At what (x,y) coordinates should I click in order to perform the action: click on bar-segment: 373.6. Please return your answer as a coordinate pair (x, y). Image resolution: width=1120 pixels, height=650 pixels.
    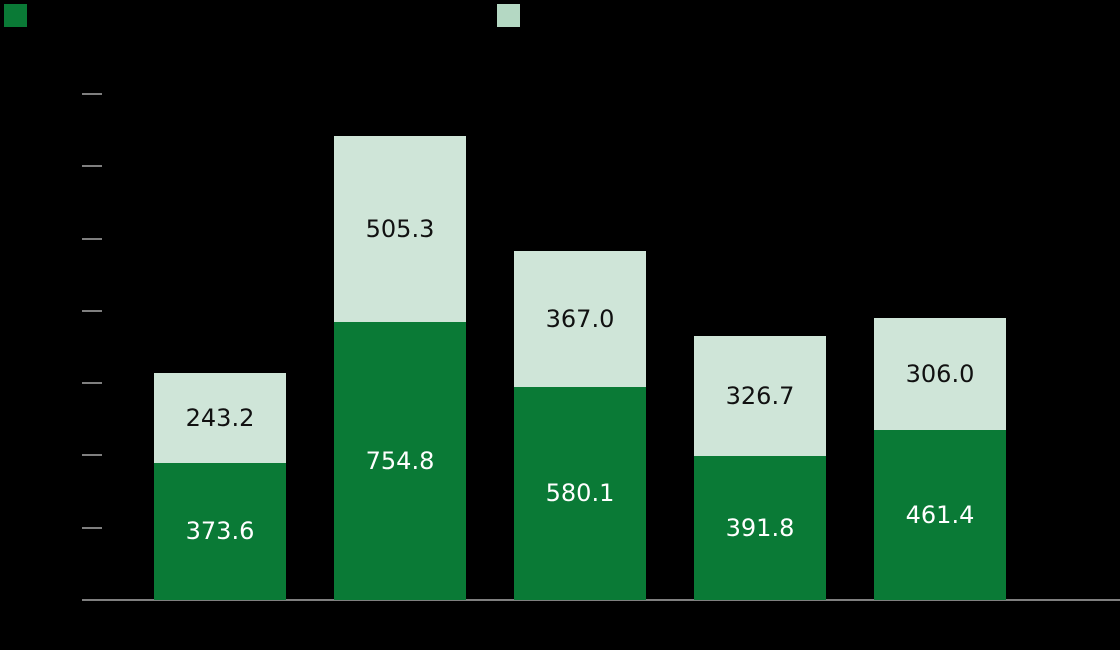
    Looking at the image, I should click on (220, 531).